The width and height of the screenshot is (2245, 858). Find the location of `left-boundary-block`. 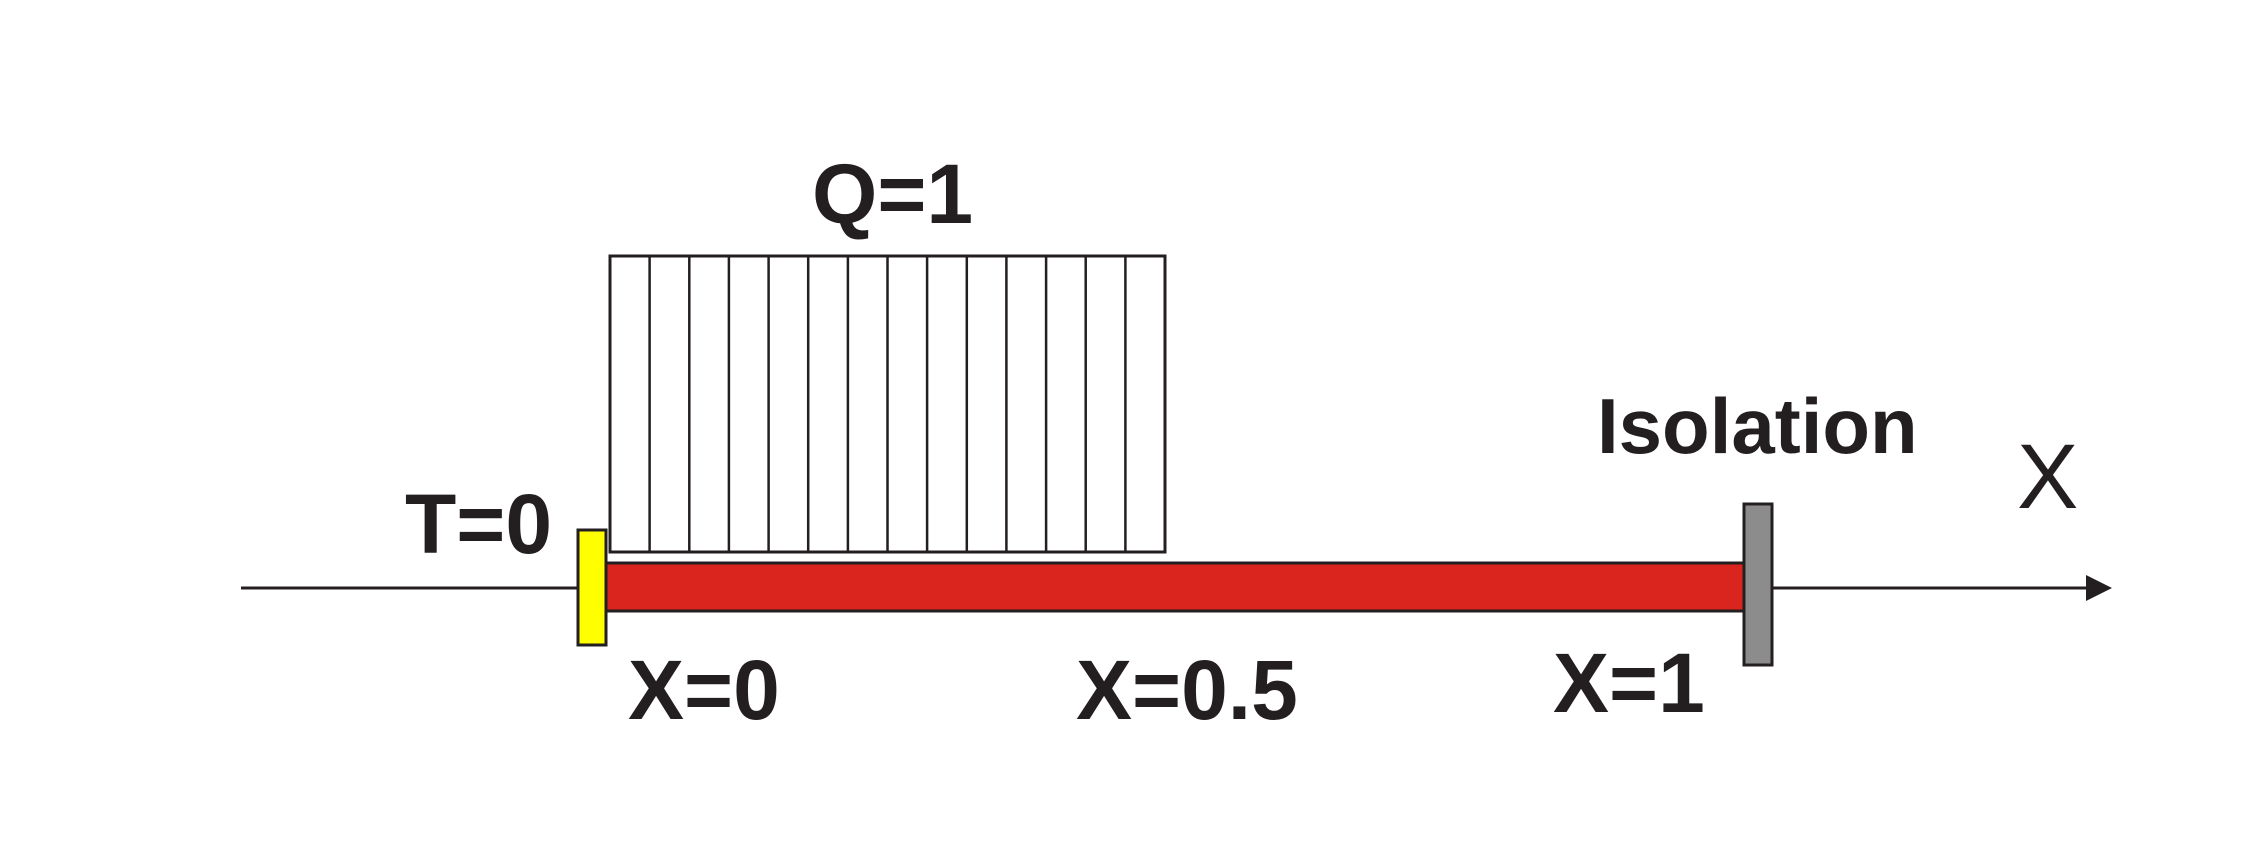

left-boundary-block is located at coordinates (592, 587).